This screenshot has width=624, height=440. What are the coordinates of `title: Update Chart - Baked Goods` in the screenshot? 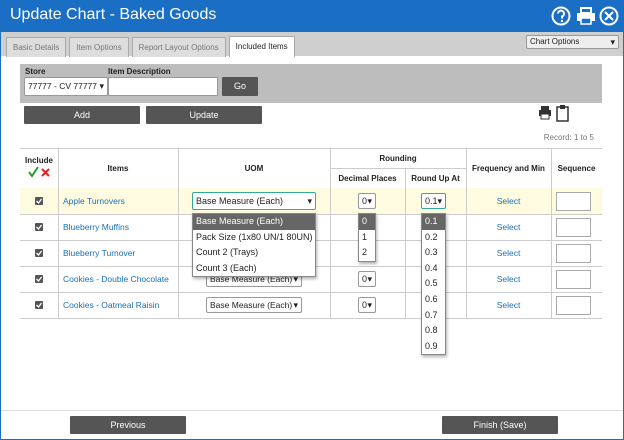 It's located at (113, 14).